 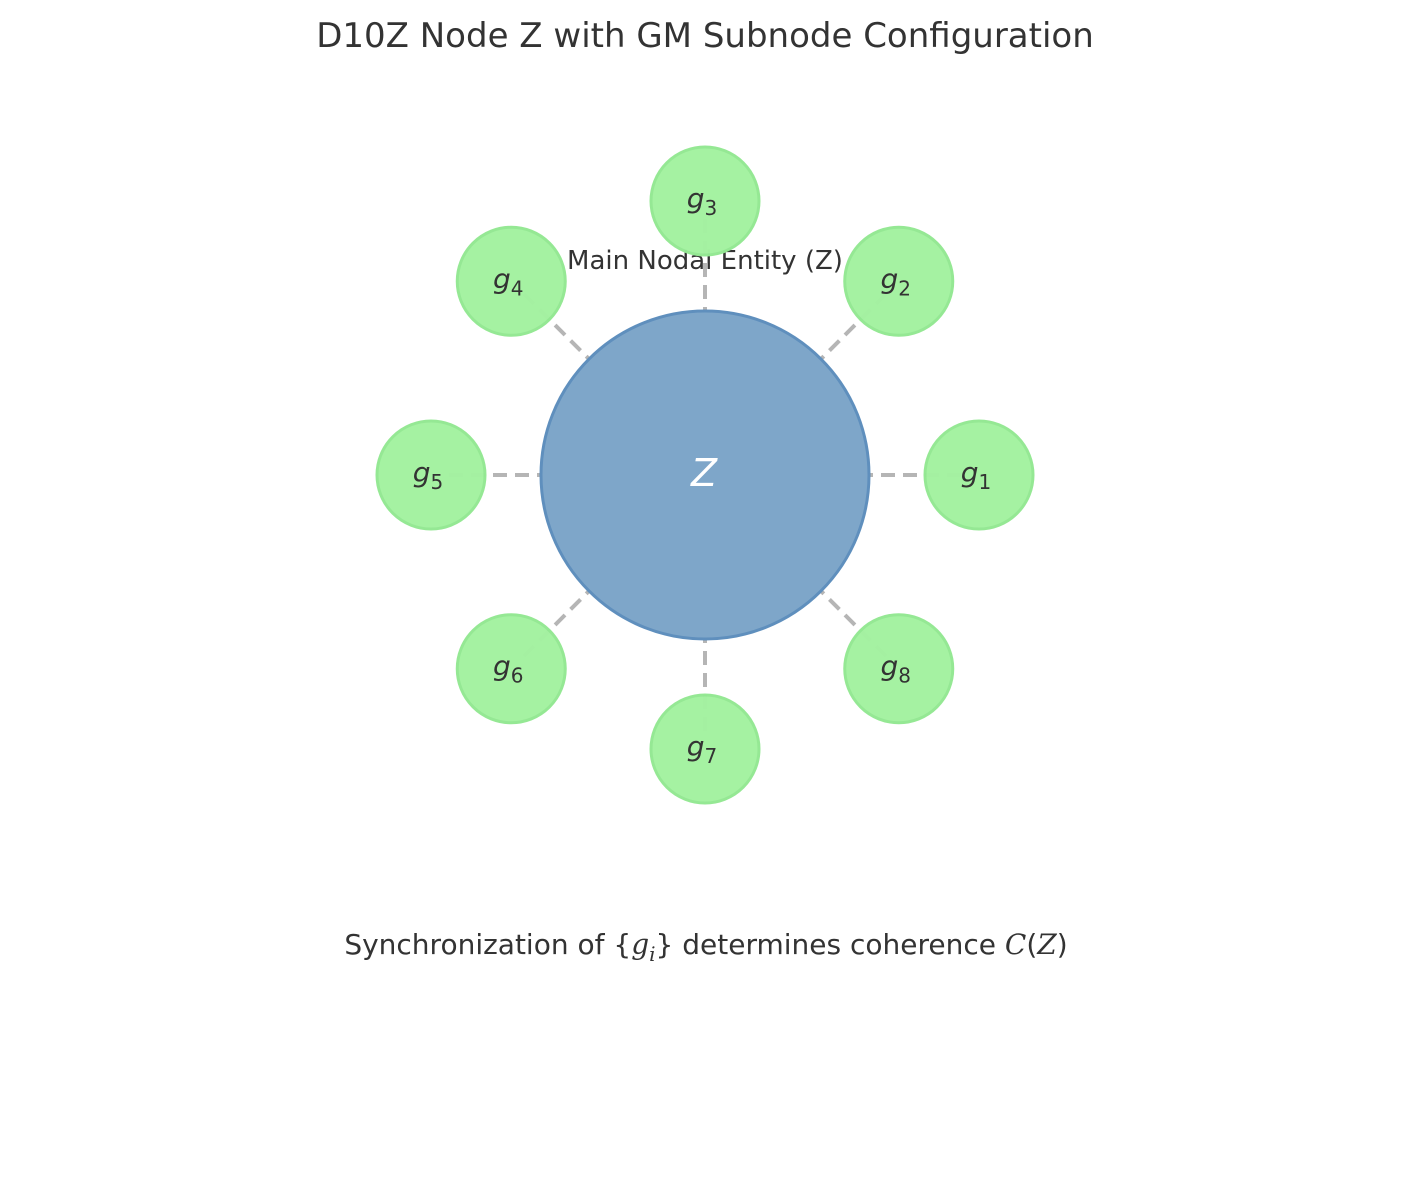 I want to click on subnode-label-subscript: 4, so click(x=517, y=288).